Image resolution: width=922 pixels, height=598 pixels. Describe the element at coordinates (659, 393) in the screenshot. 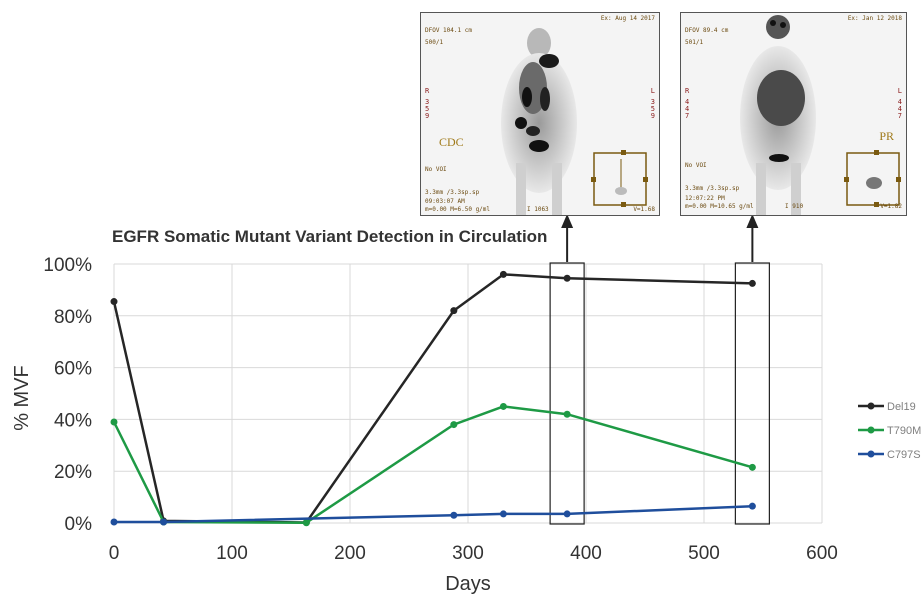

I see `highlight-boxes` at that location.